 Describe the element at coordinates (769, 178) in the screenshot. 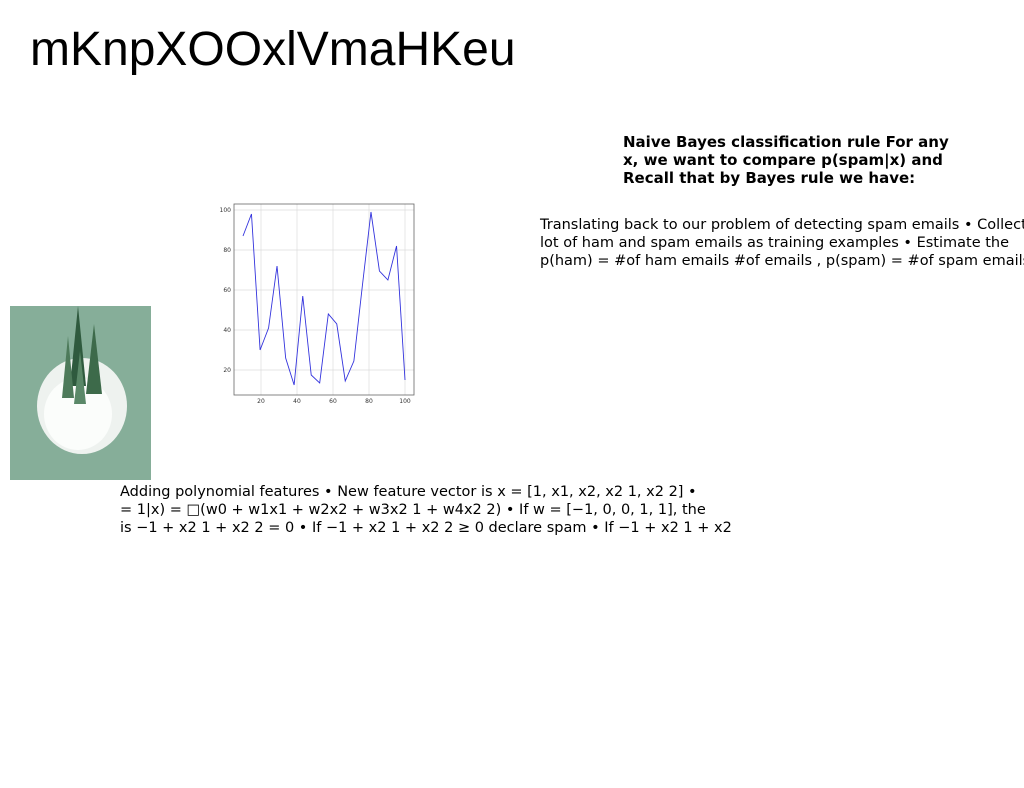

I see `text-line: Recall that by Bayes rule we have:` at that location.